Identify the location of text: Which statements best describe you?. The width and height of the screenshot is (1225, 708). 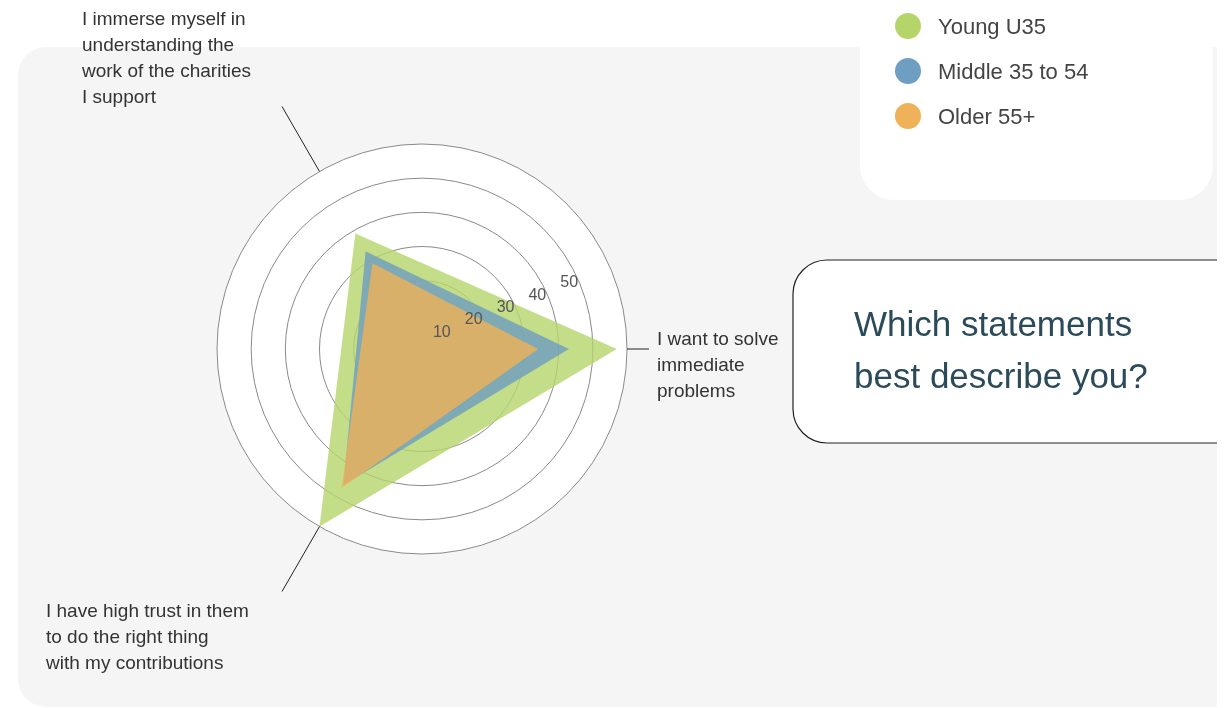
(1001, 349).